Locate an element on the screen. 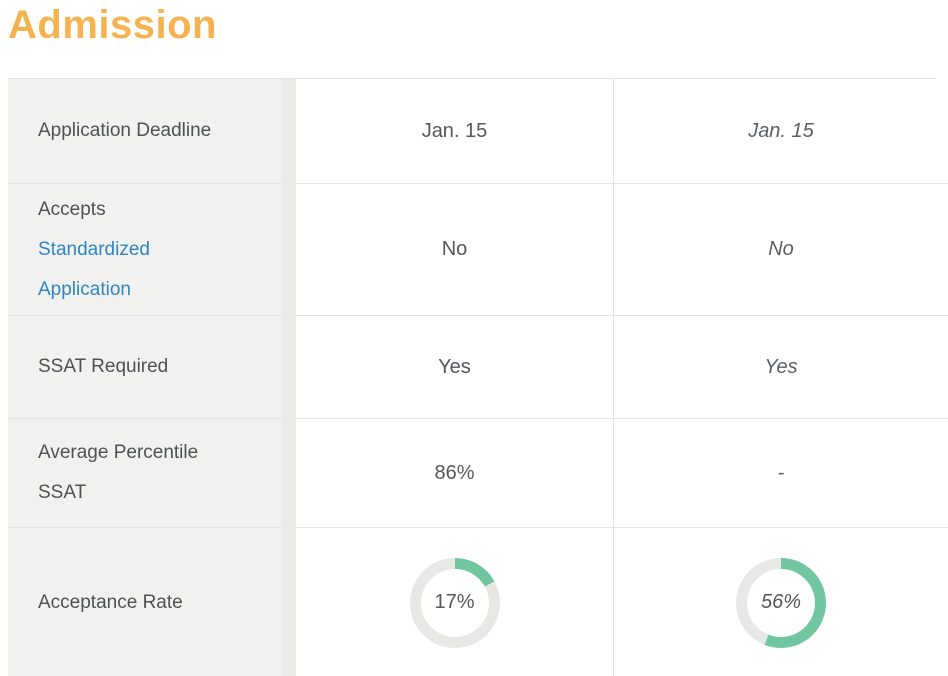  value-application-deadline-school2: Jan. 15 is located at coordinates (780, 131).